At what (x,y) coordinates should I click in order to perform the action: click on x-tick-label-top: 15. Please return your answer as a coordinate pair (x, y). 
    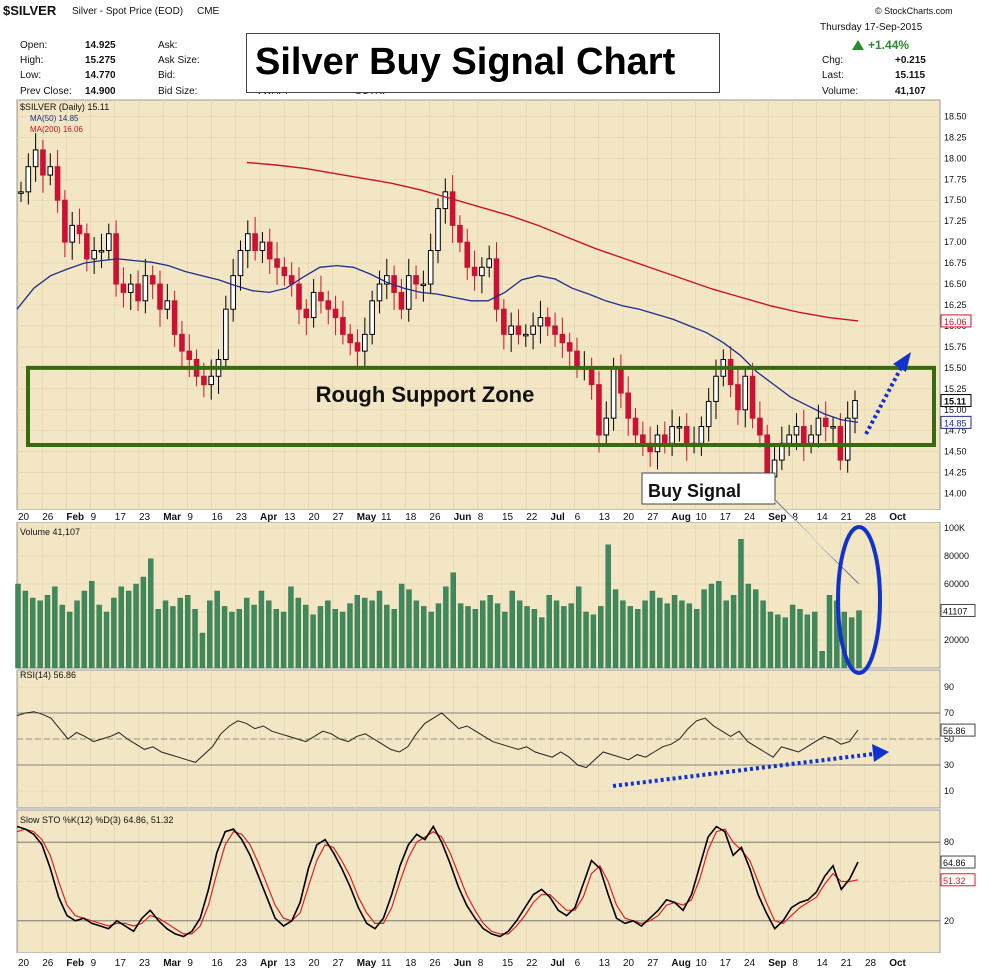
    Looking at the image, I should click on (508, 517).